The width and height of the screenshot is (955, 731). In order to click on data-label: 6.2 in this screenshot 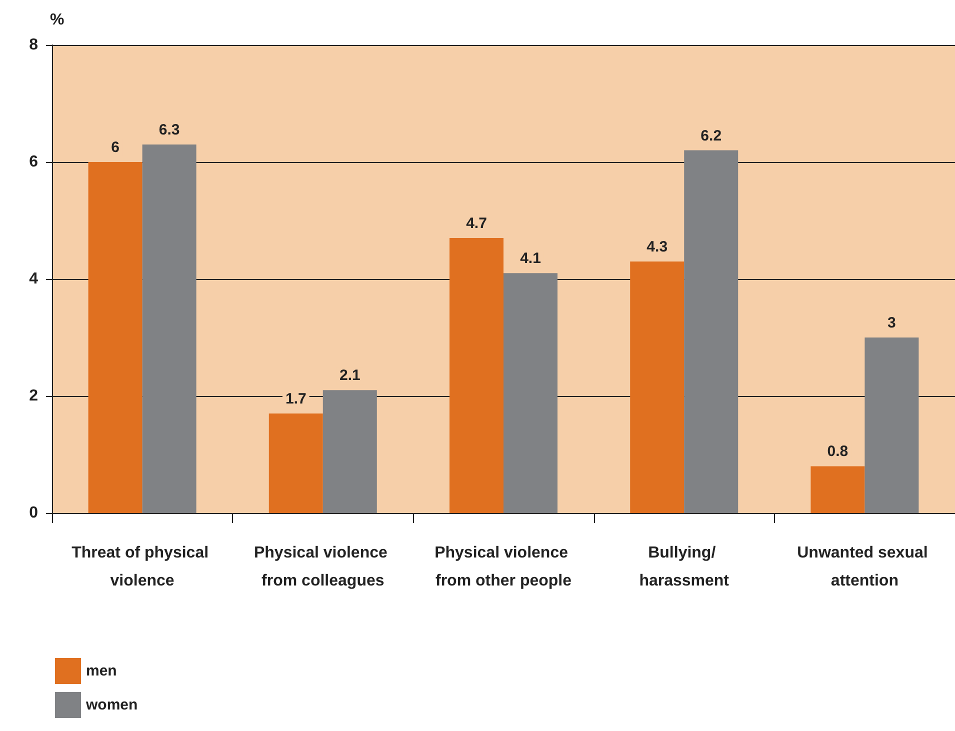, I will do `click(711, 135)`.